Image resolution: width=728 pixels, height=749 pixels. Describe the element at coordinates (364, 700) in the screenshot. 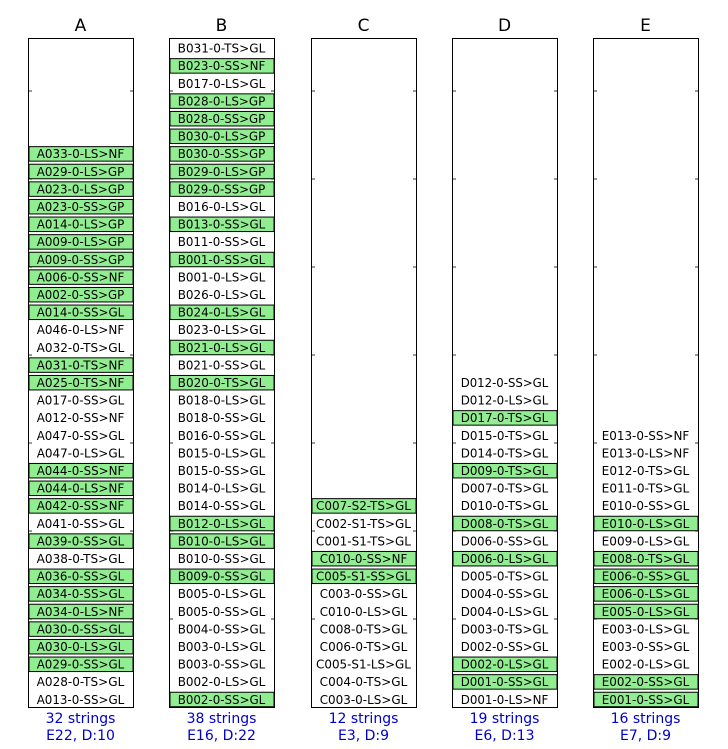

I see `string-label: C003-0-LS>GL` at that location.